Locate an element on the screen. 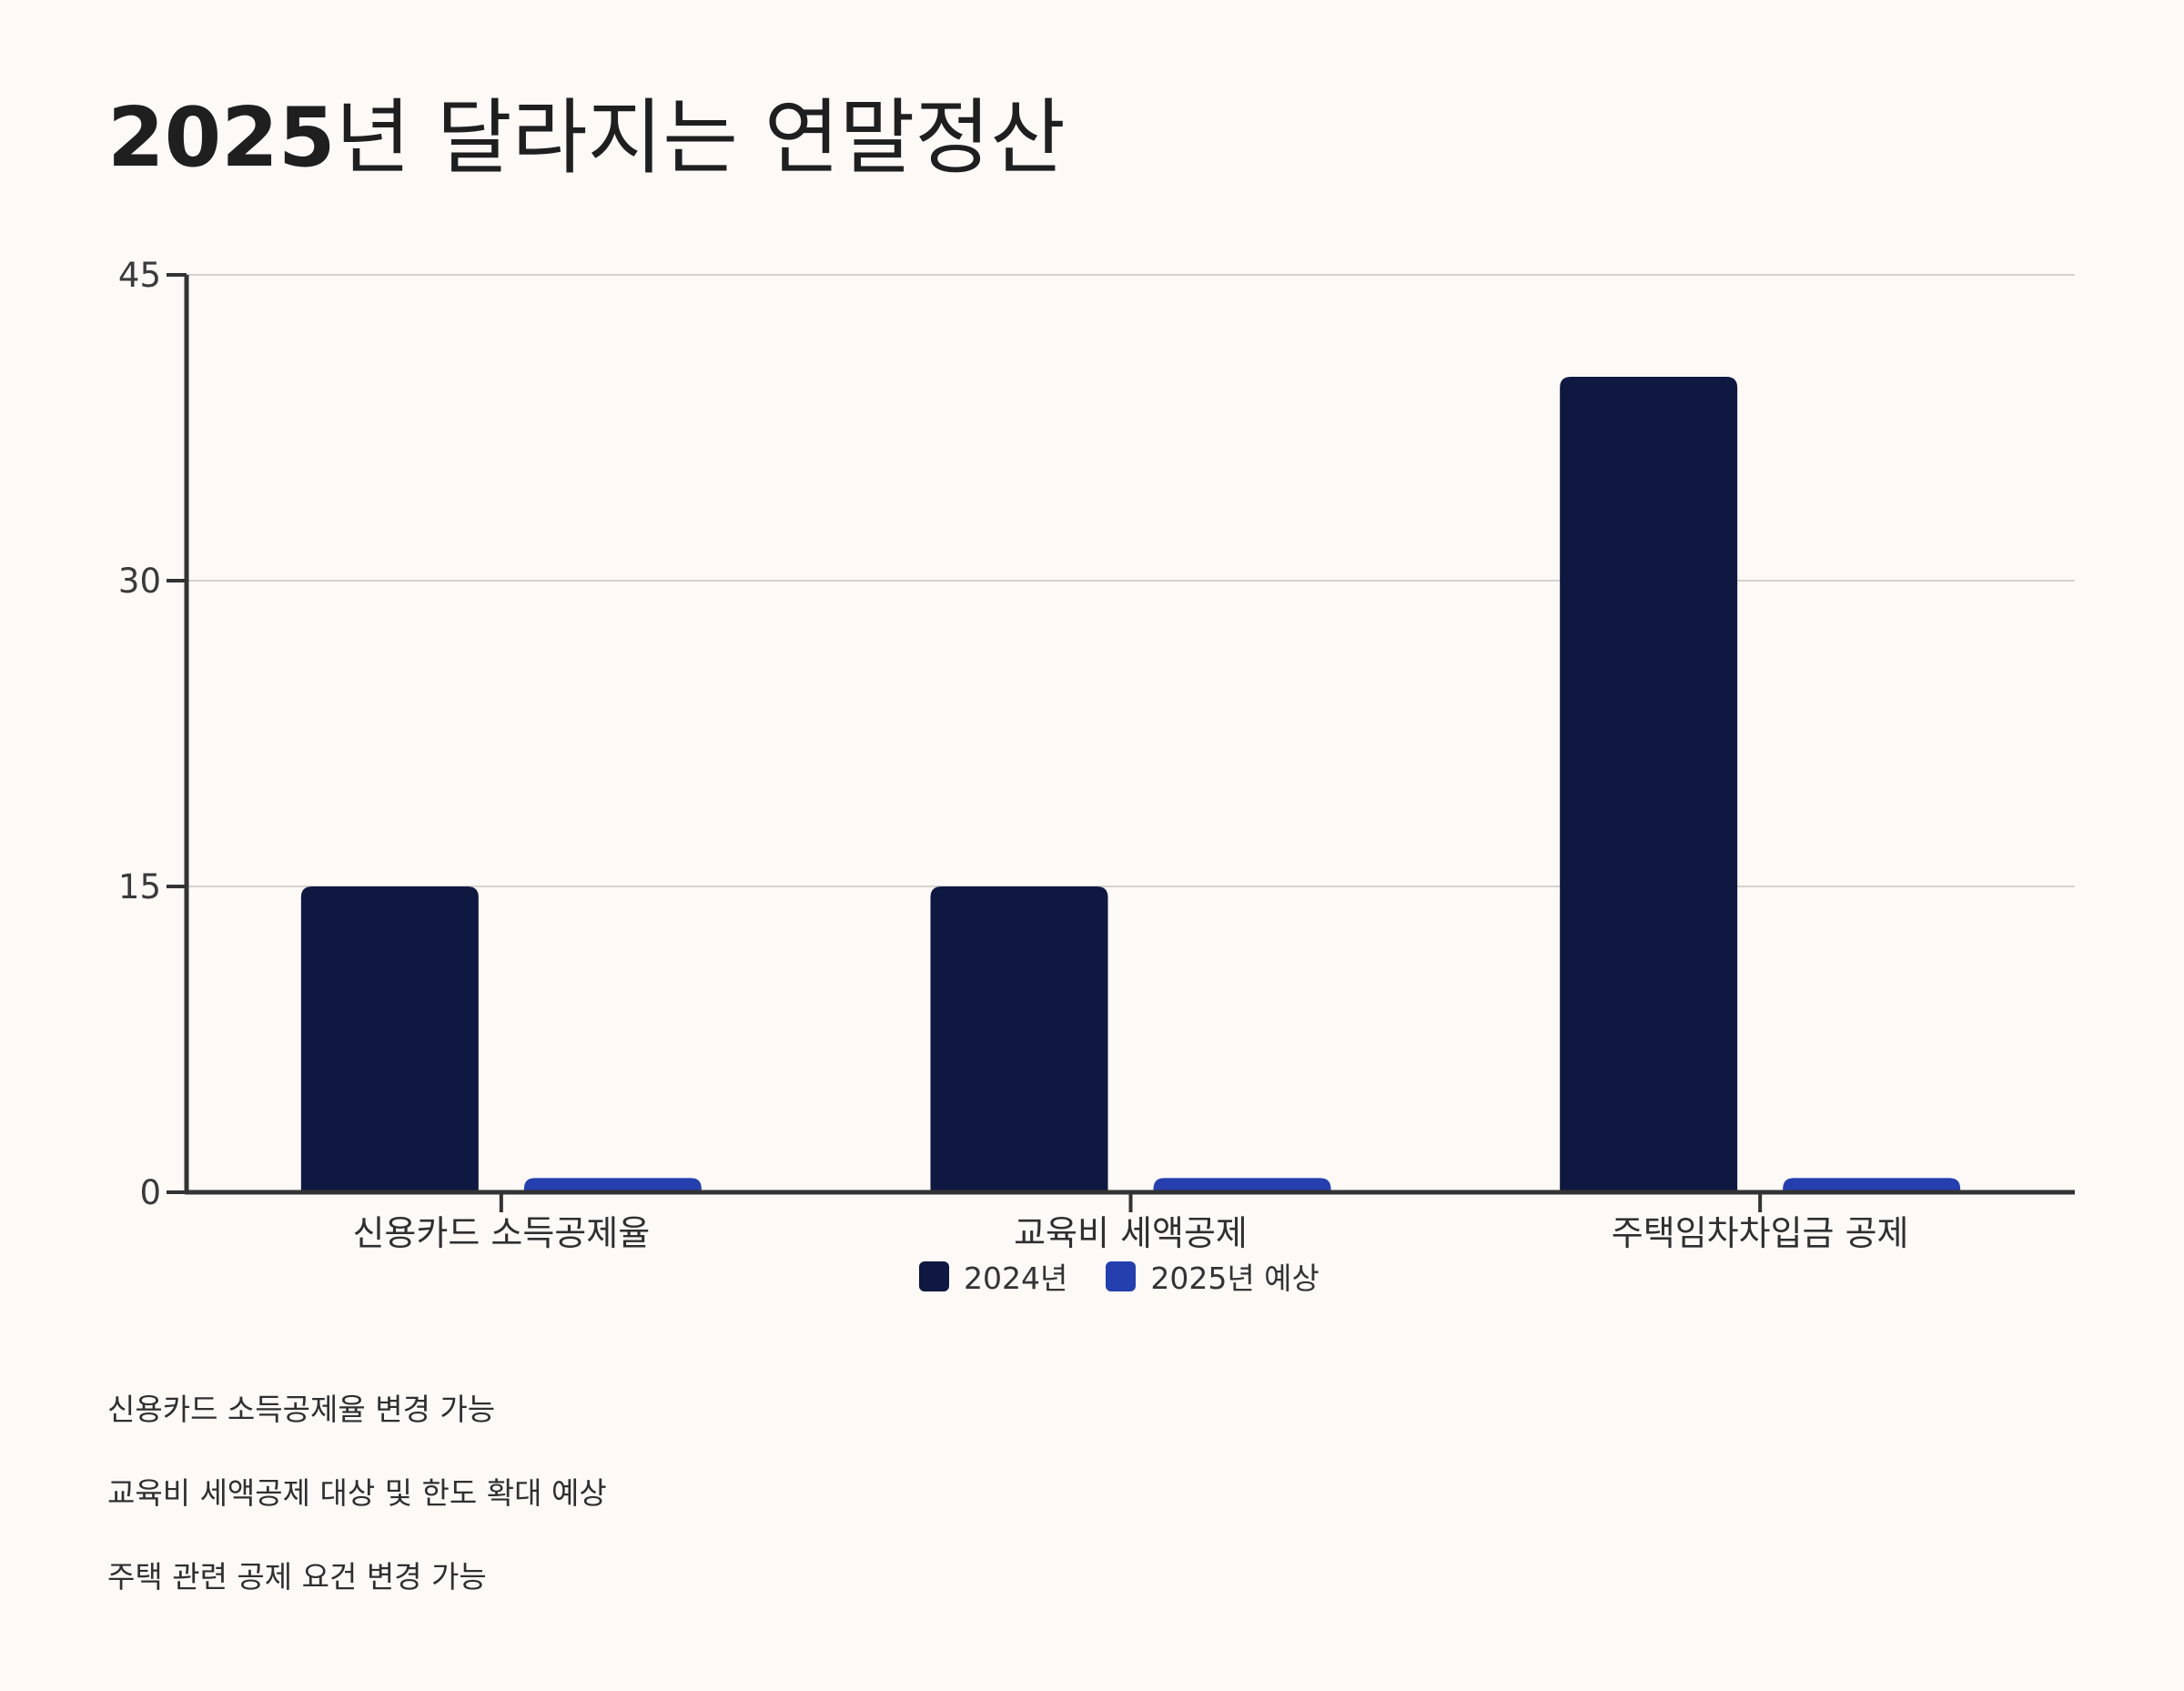 The image size is (2184, 1691). legend-swatch-2024 is located at coordinates (934, 1276).